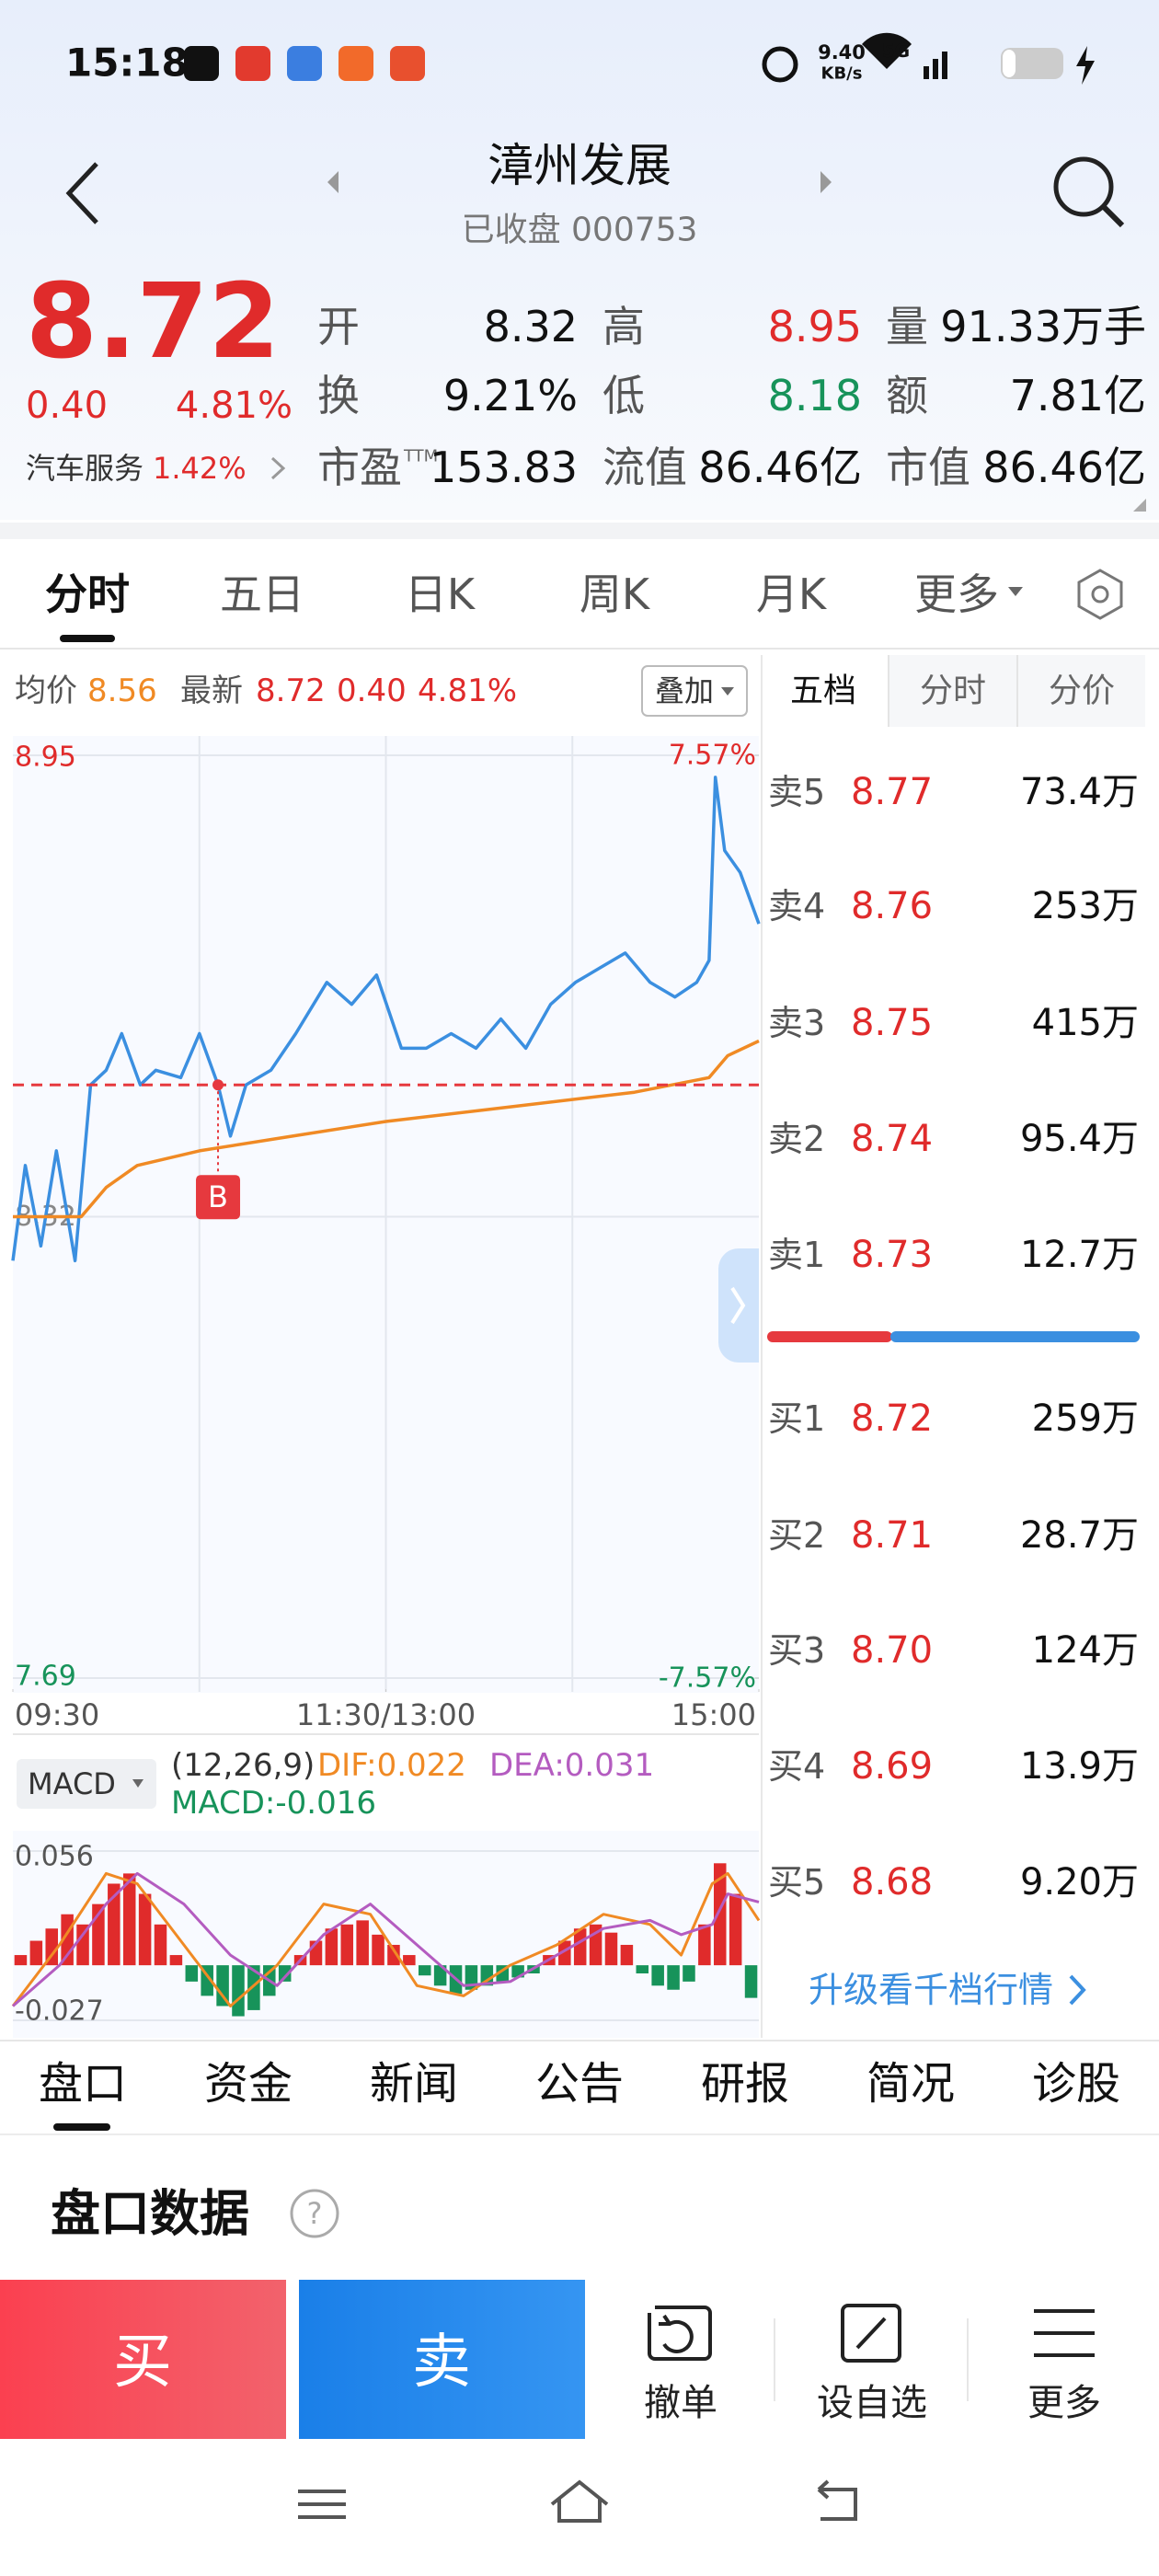 The width and height of the screenshot is (1159, 2576). I want to click on bottom-tab: 盘口, so click(83, 2084).